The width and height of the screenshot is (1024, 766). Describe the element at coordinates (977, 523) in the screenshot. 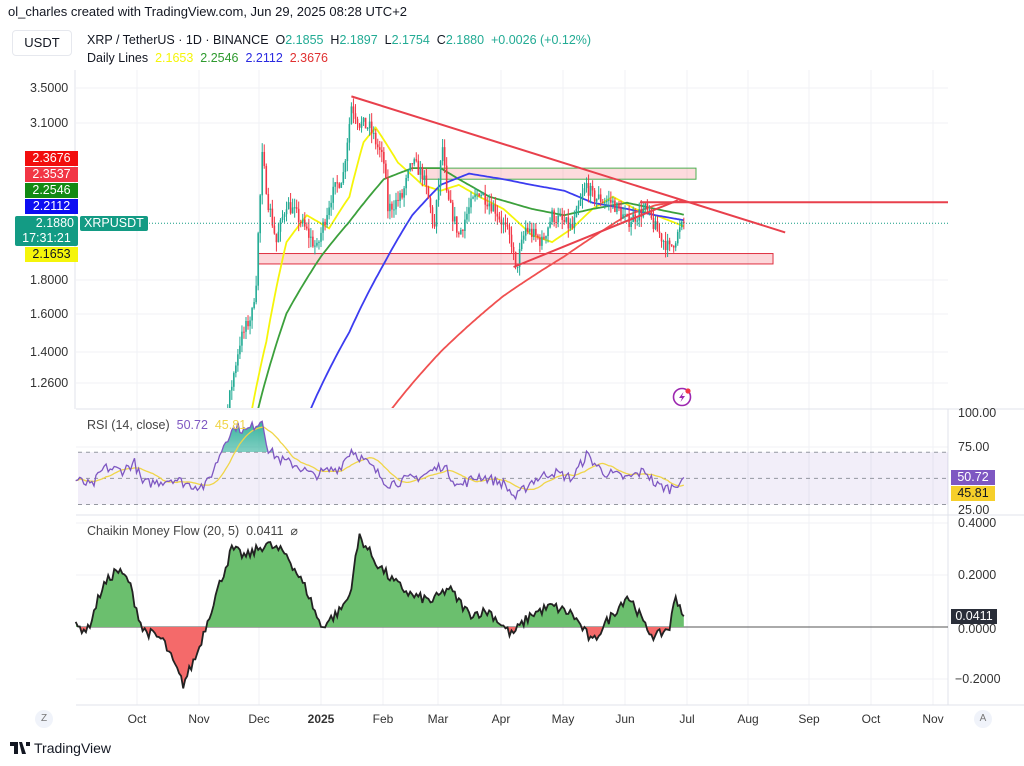

I see `cmf-tick: 0.4000` at that location.